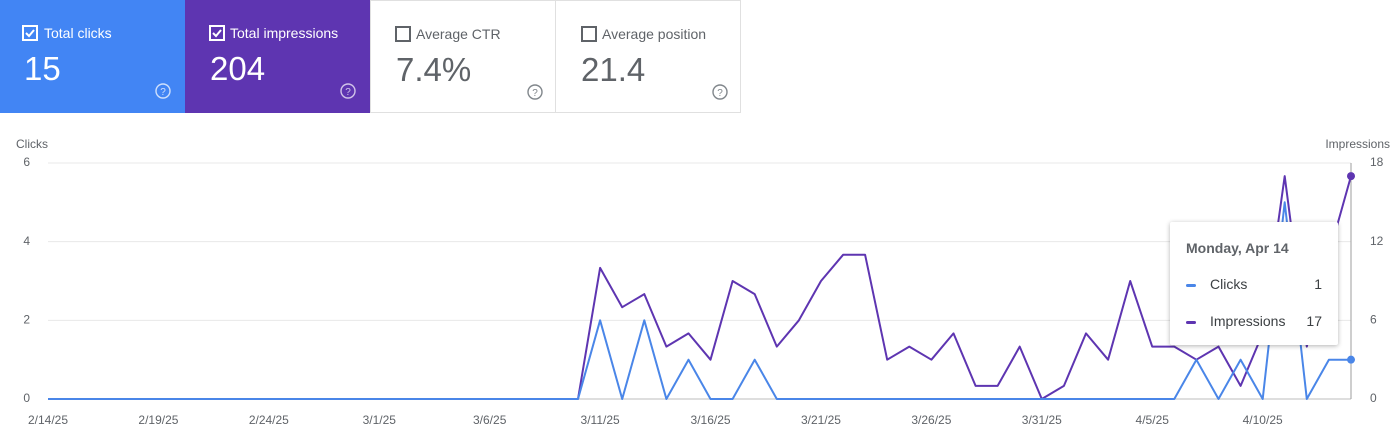  I want to click on tooltip-value: 17, so click(1314, 321).